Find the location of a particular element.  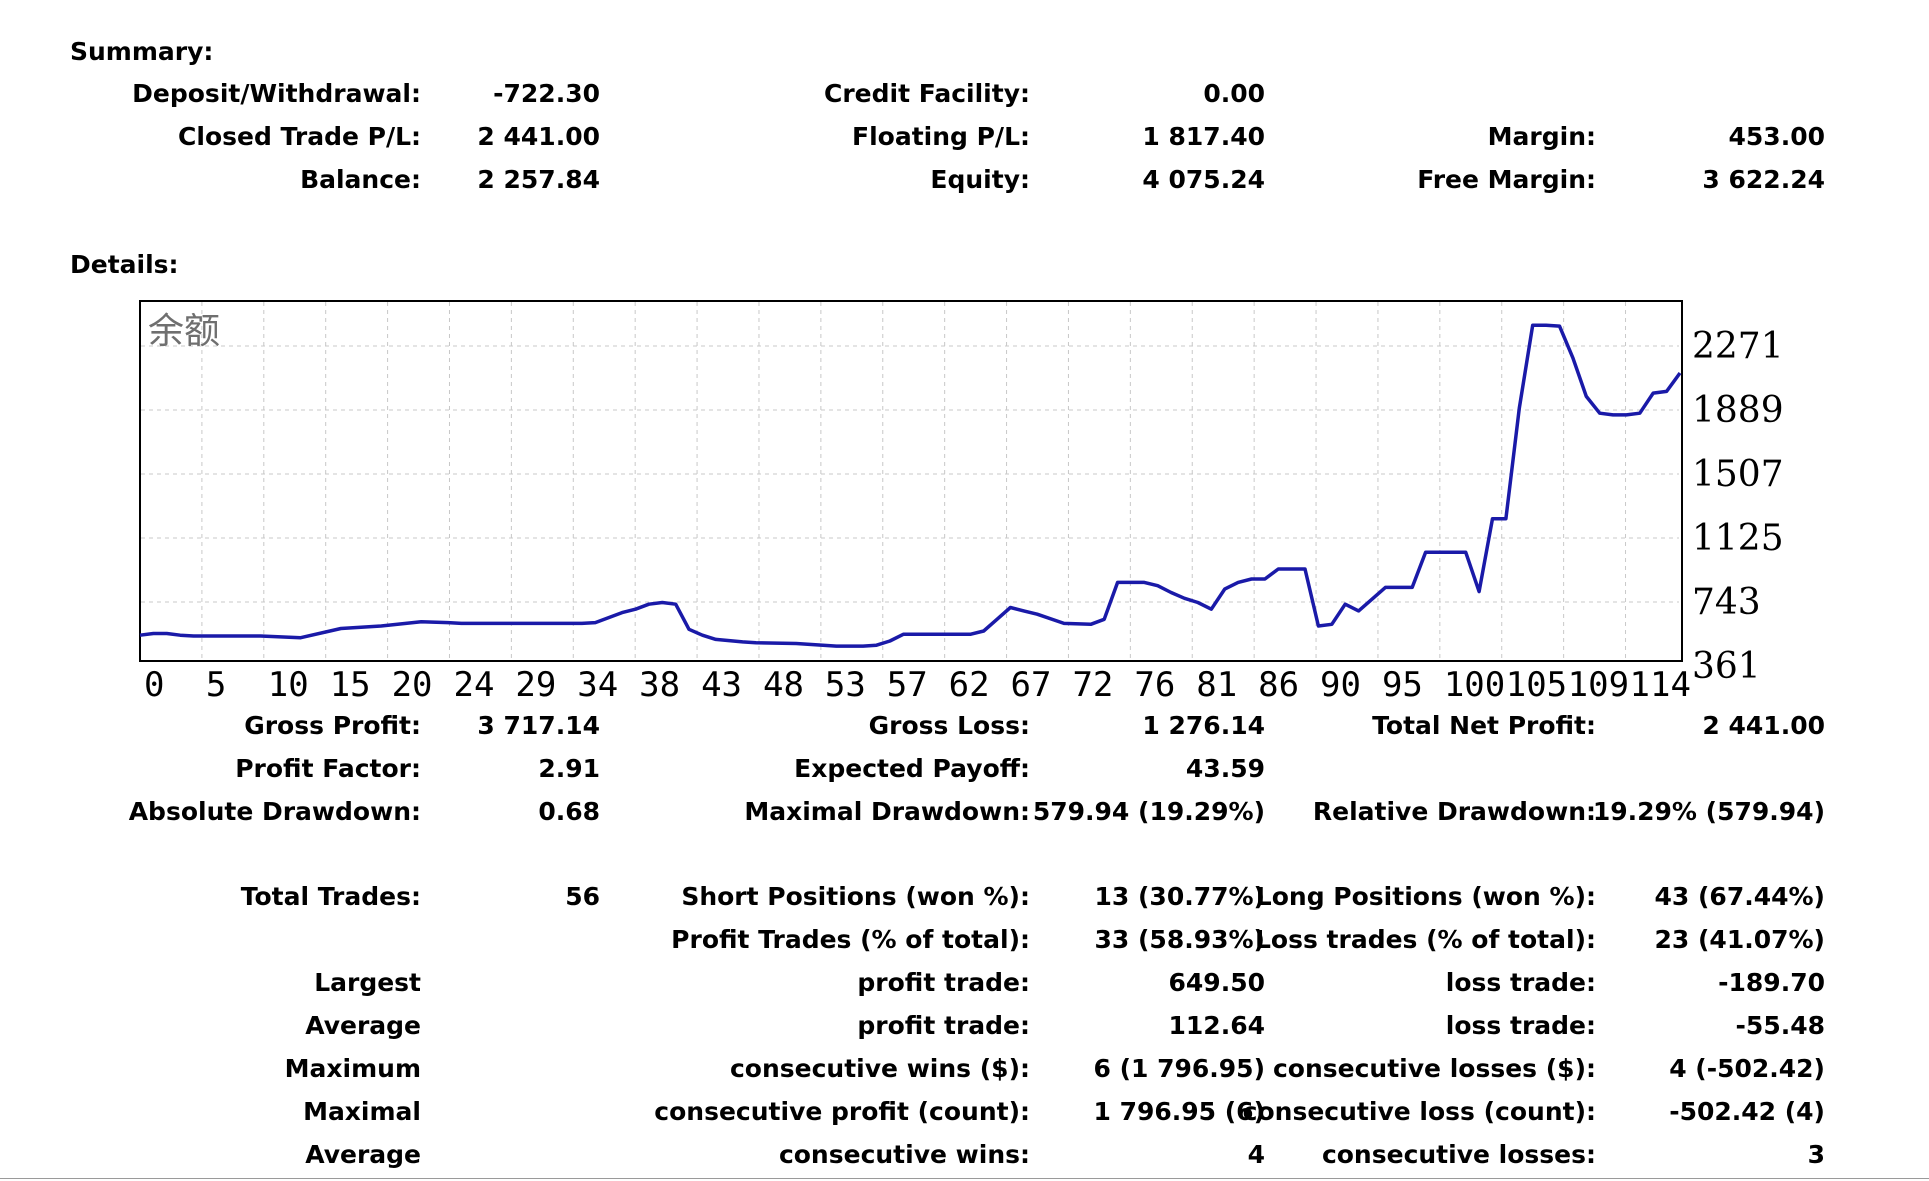

deposit-label: Deposit/Withdrawal: is located at coordinates (276, 93).